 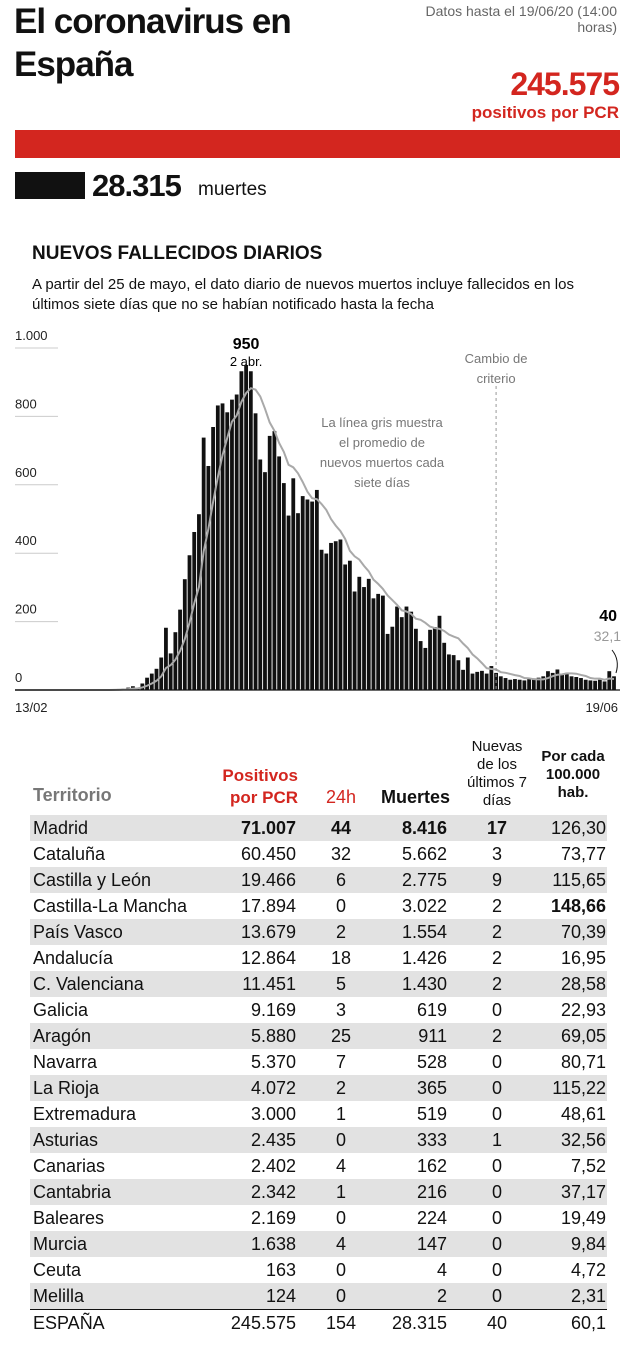 I want to click on table-cell: 126,30, so click(x=578, y=828).